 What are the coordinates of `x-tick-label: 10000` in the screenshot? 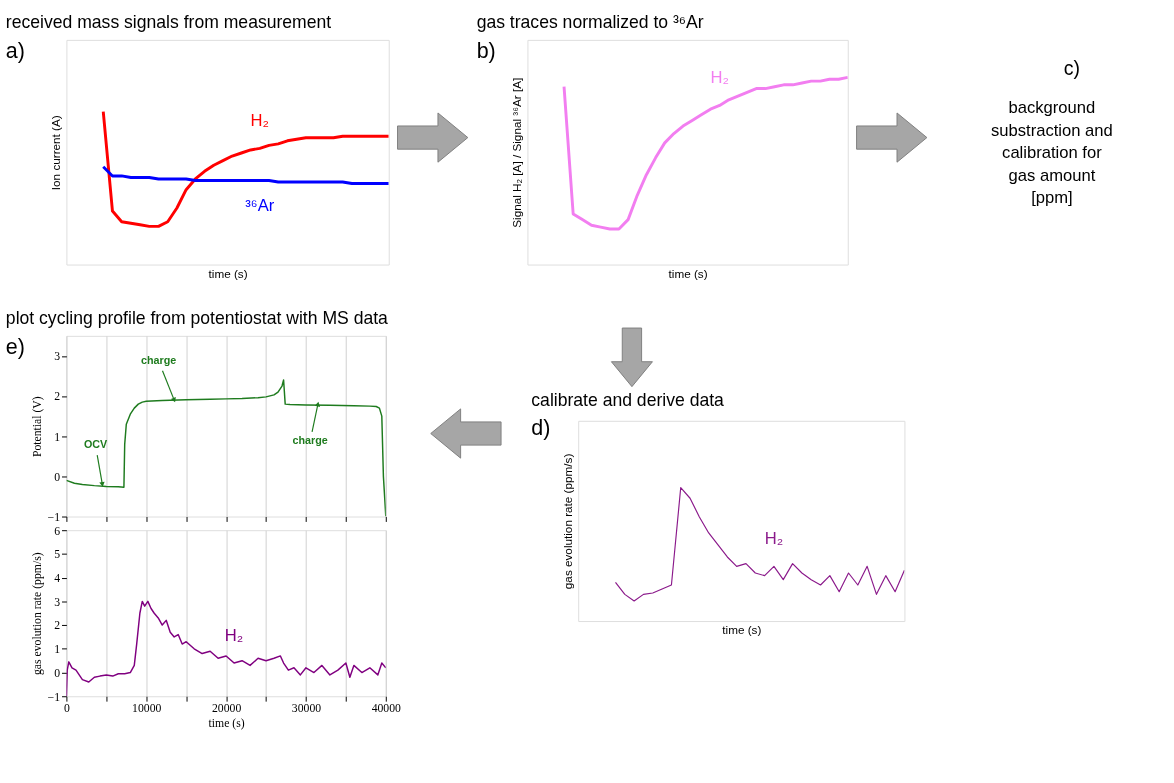 It's located at (147, 709).